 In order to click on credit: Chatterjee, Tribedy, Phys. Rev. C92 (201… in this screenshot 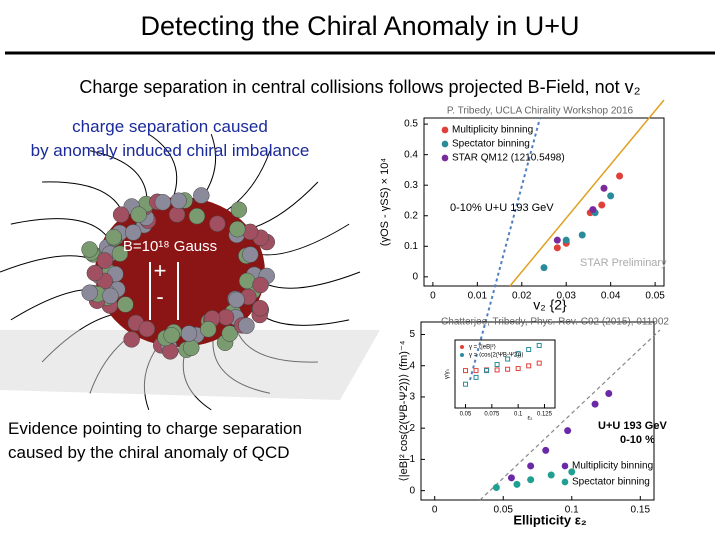, I will do `click(555, 322)`.